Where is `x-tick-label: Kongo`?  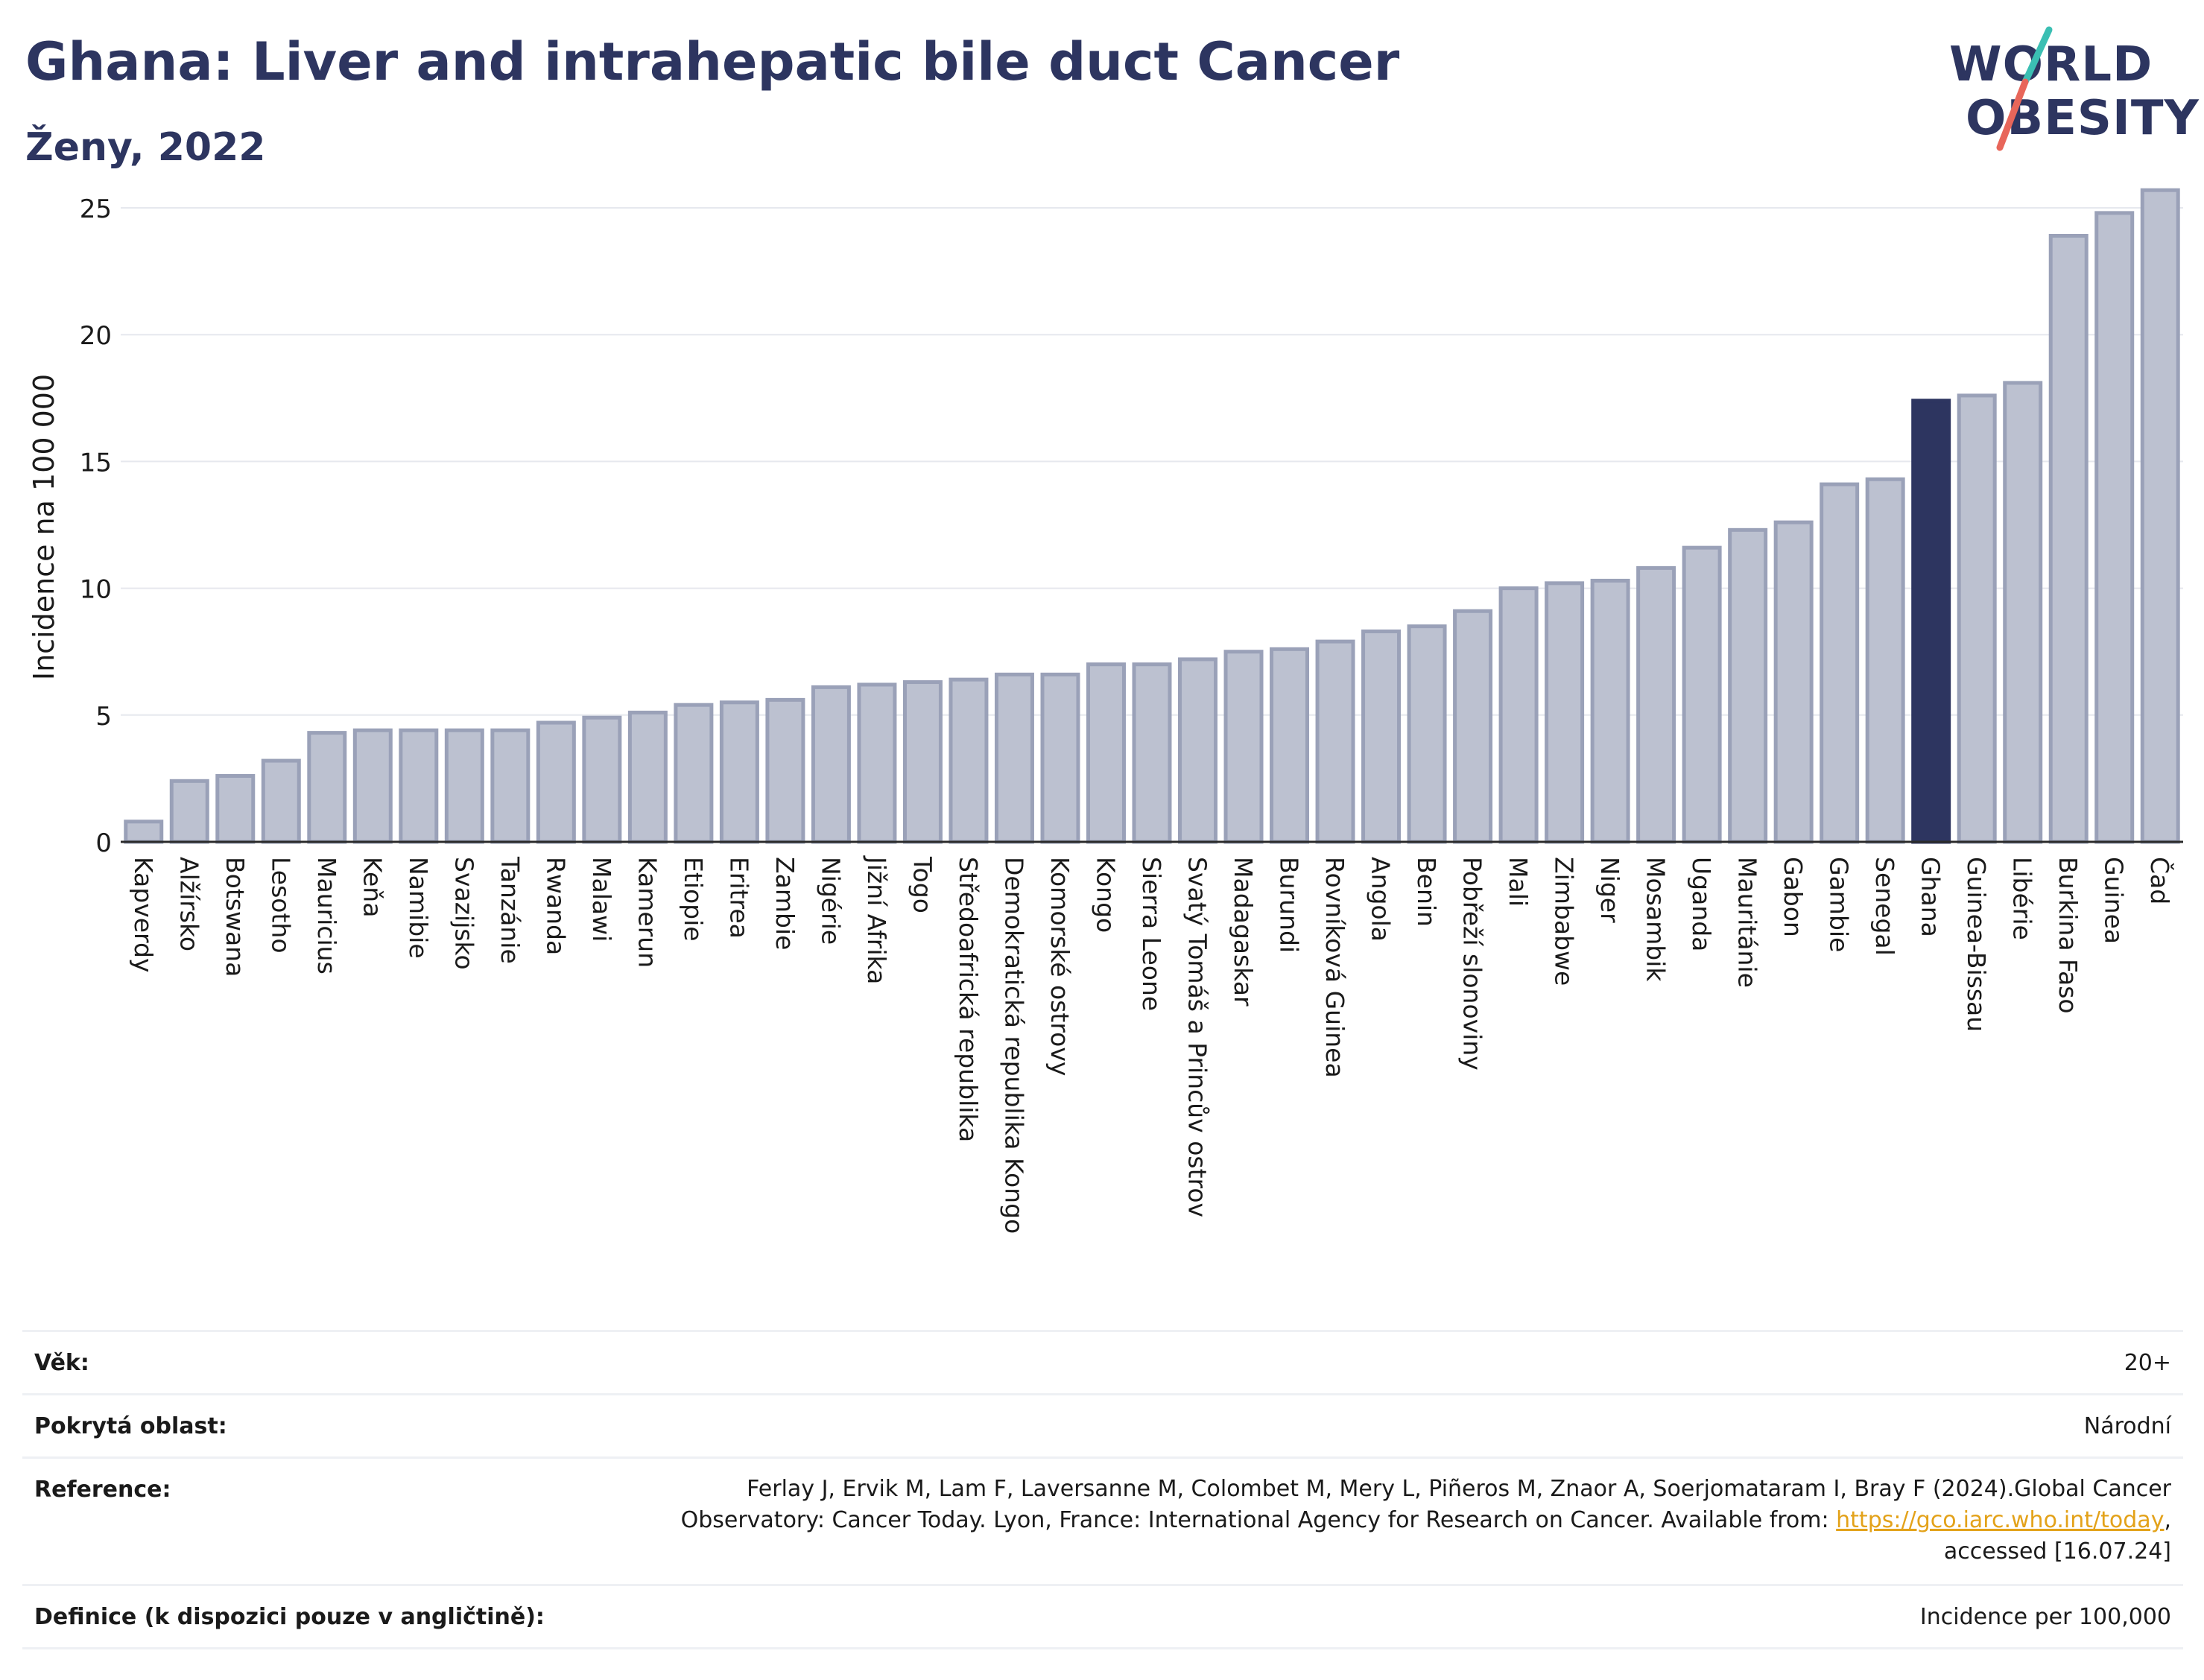
x-tick-label: Kongo is located at coordinates (1105, 895).